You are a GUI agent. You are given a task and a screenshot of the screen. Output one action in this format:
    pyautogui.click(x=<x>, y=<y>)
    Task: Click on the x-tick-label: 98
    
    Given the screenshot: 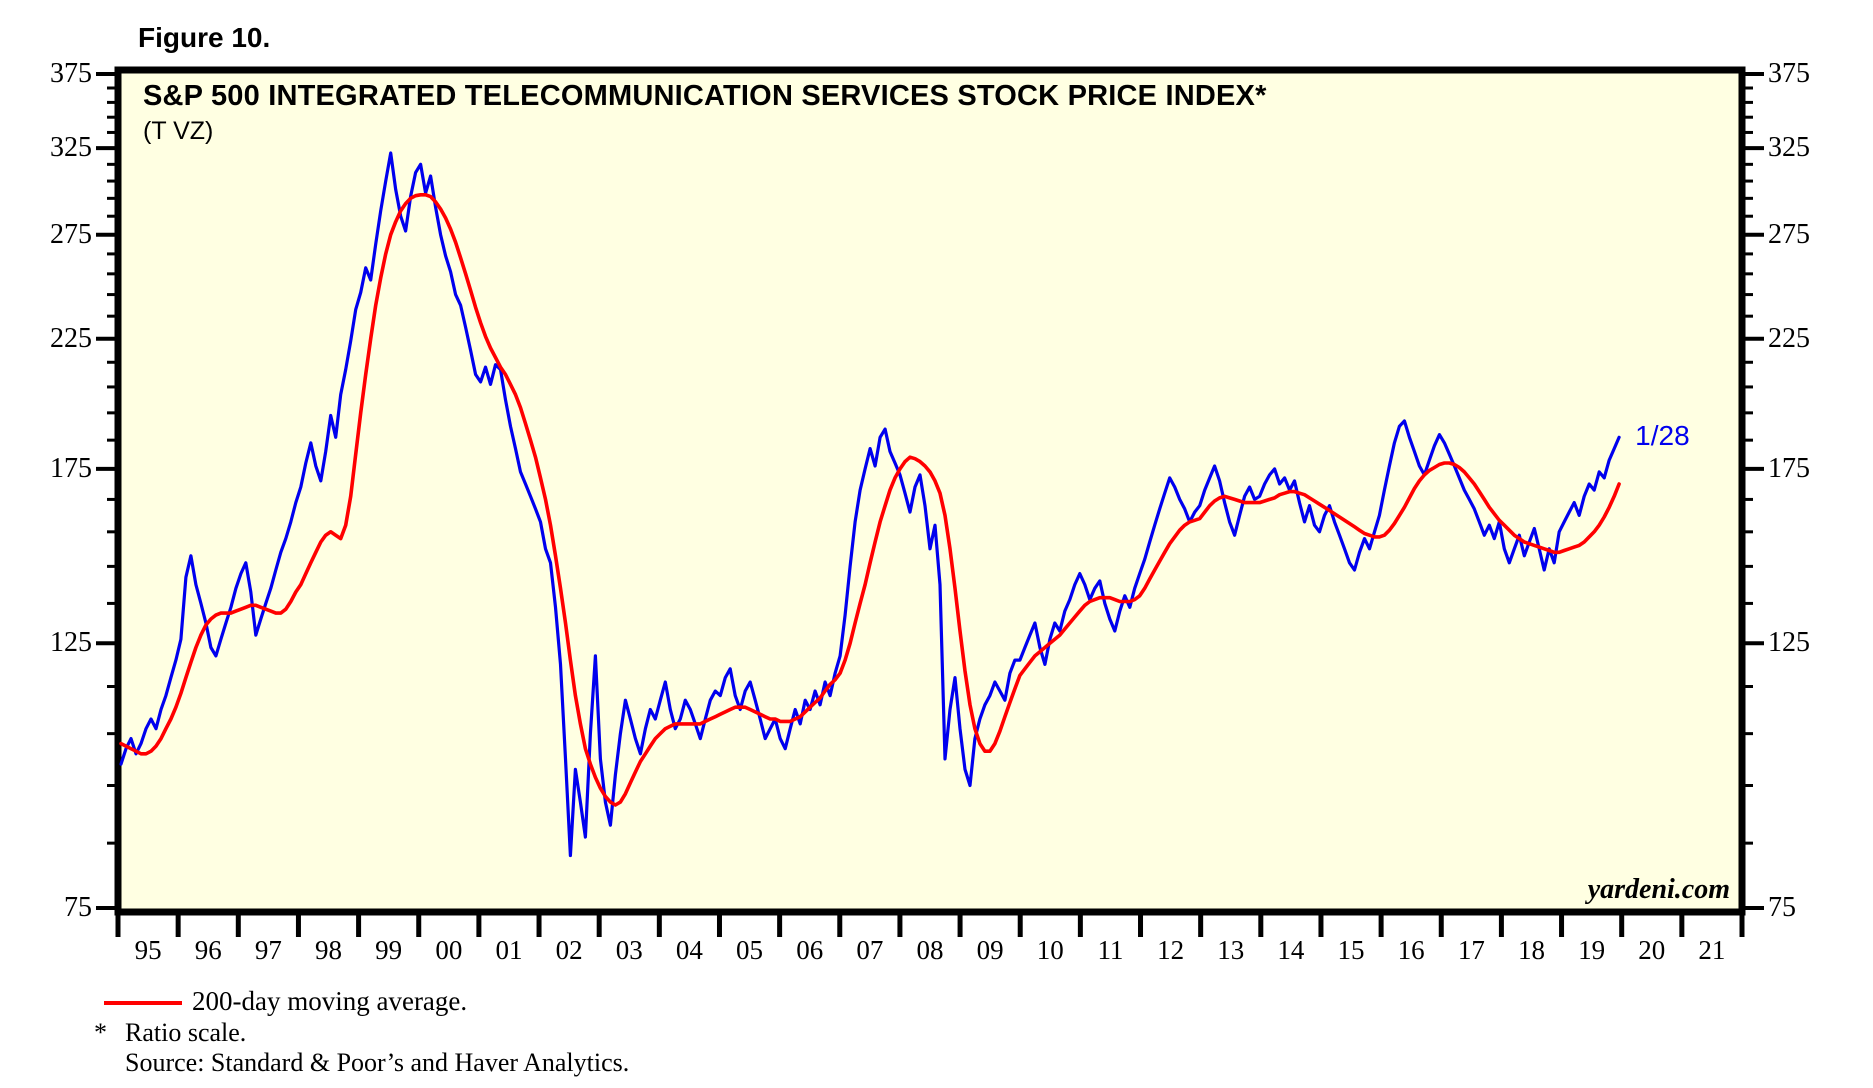 What is the action you would take?
    pyautogui.click(x=329, y=950)
    